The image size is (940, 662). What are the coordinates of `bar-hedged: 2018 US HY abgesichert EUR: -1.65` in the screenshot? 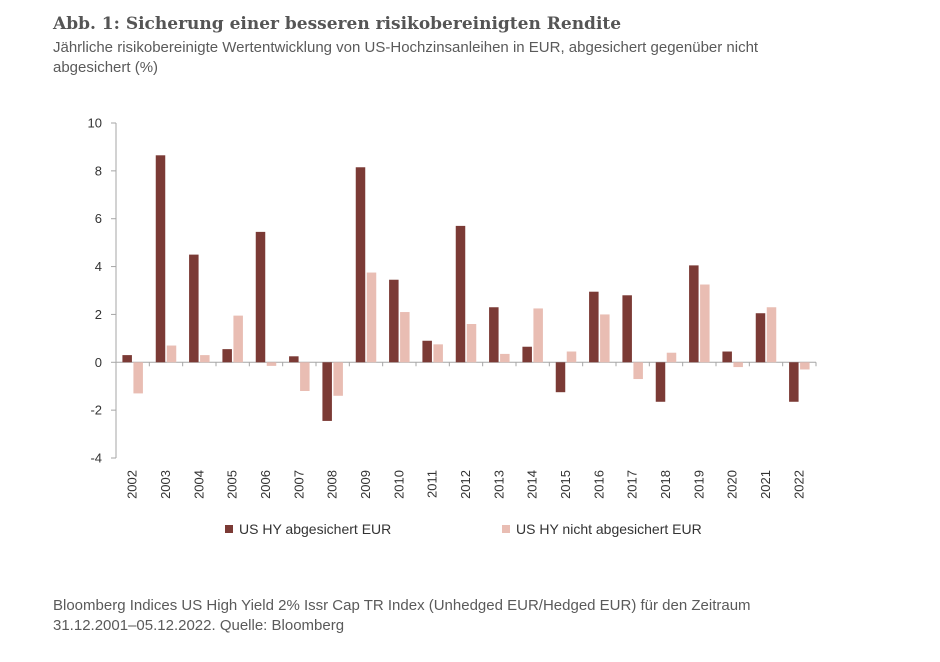 It's located at (660, 382).